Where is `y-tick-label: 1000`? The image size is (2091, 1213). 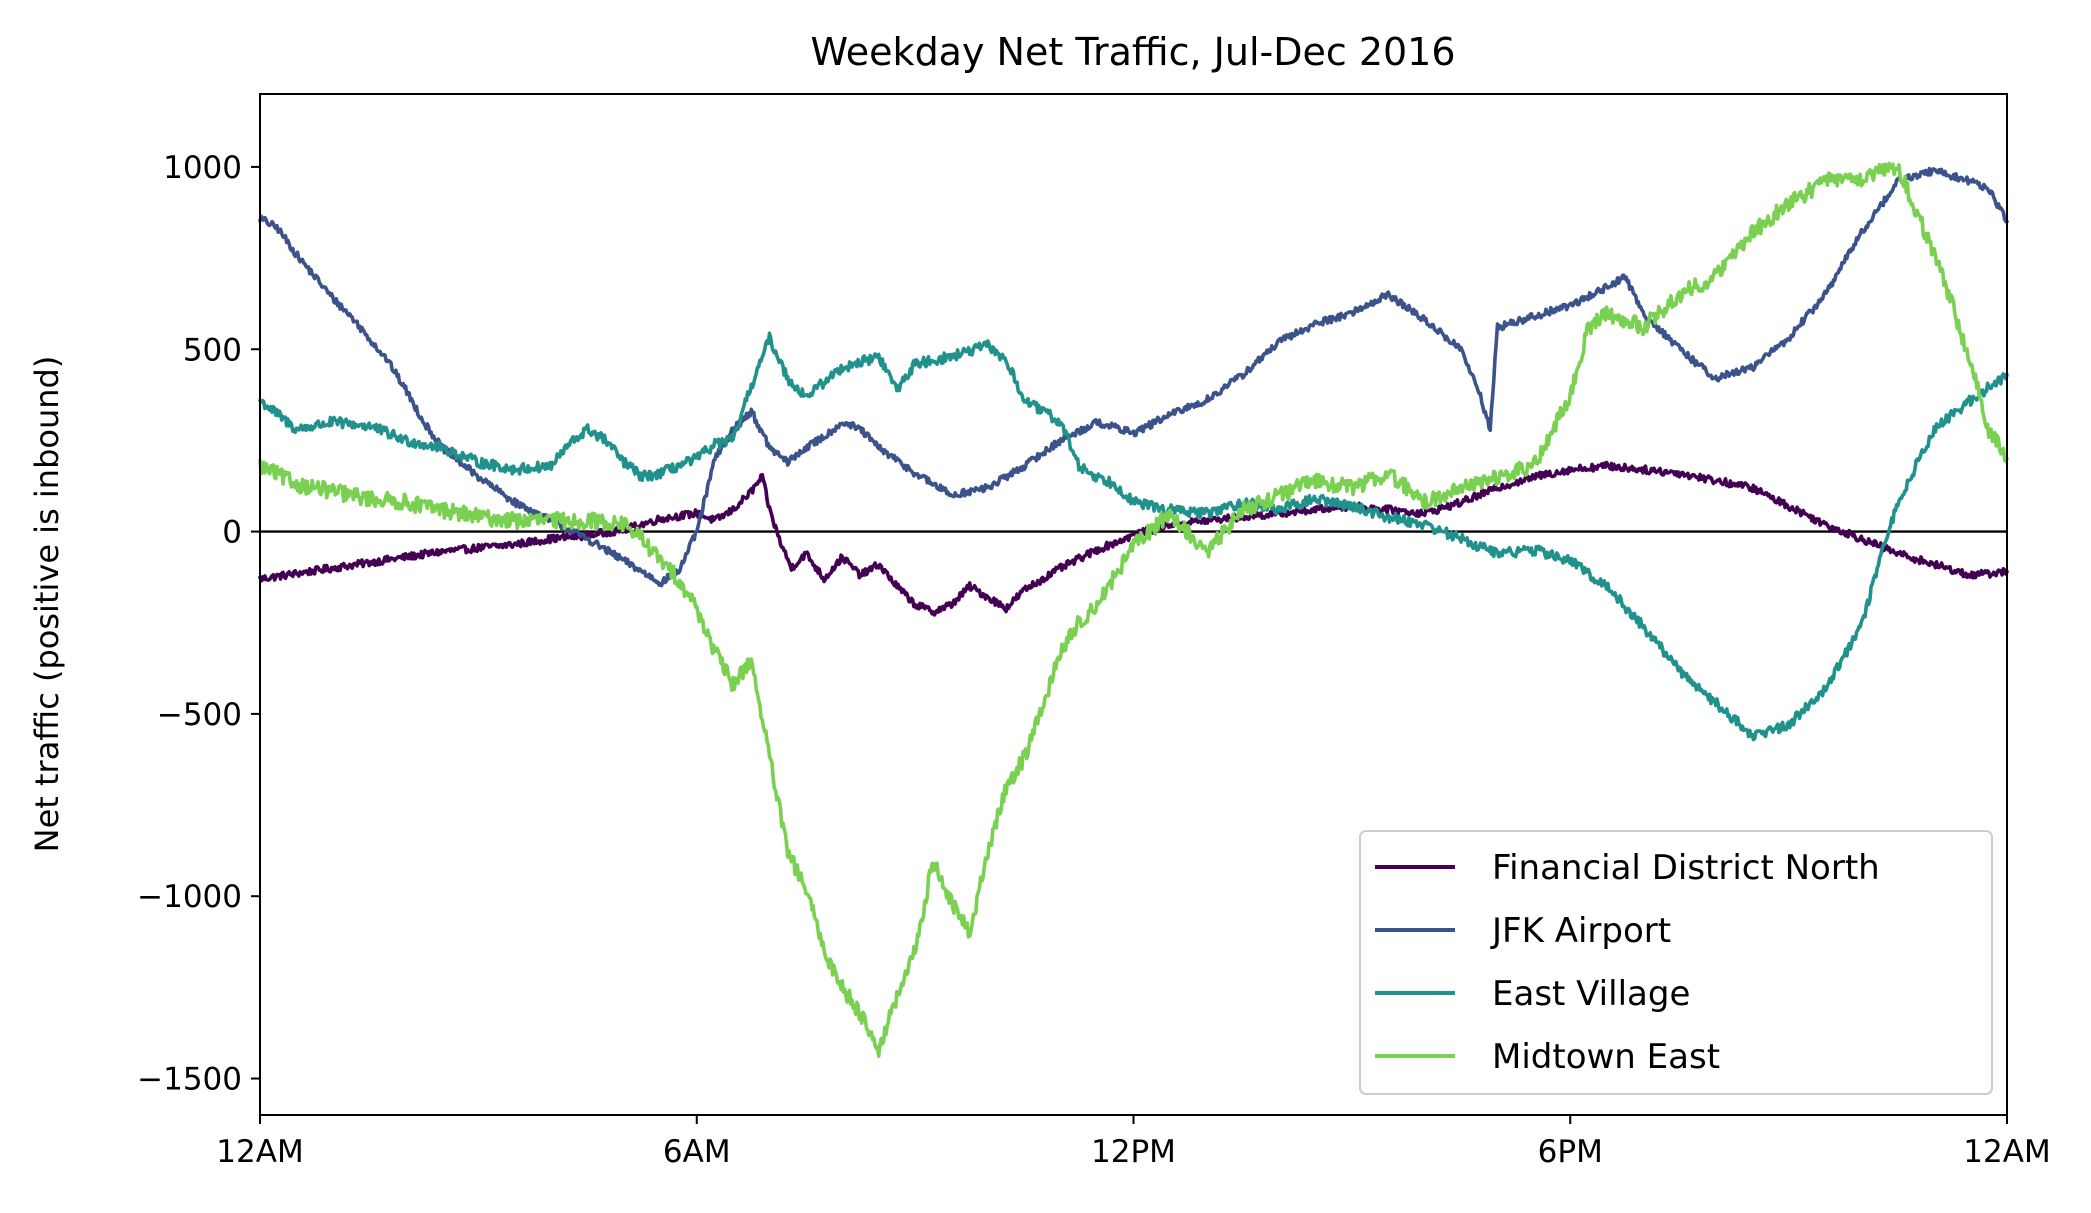 y-tick-label: 1000 is located at coordinates (202, 168).